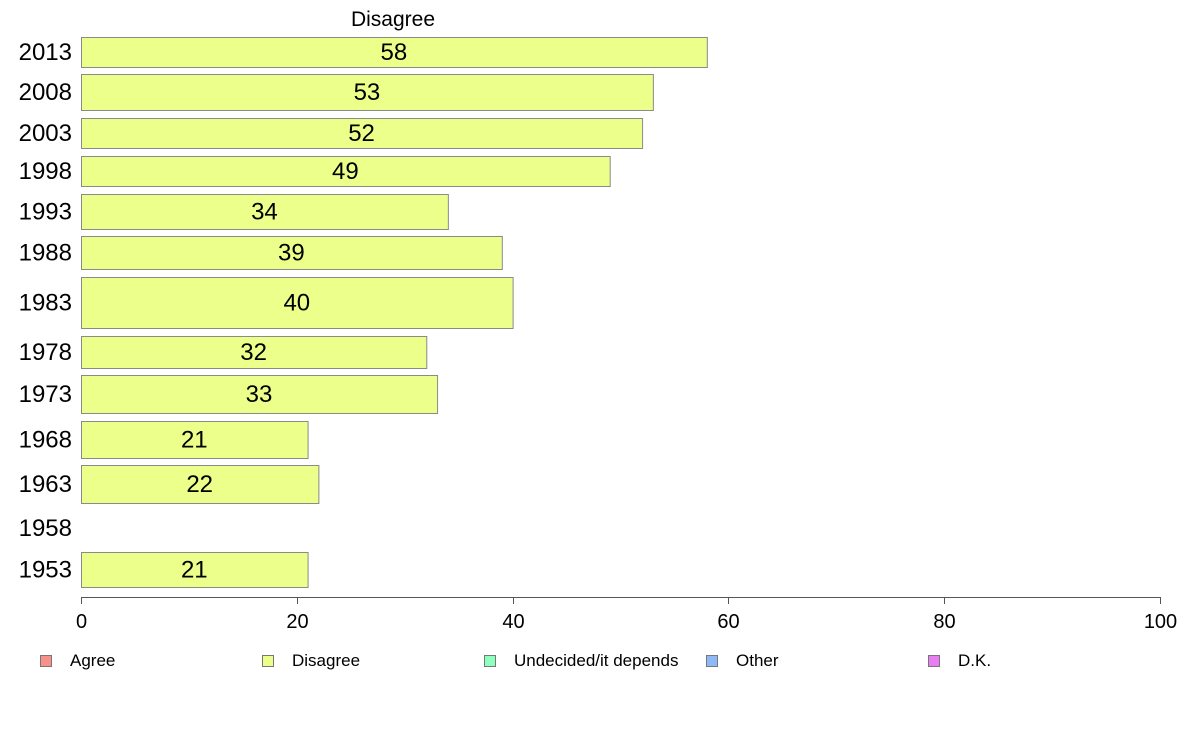 The height and width of the screenshot is (736, 1188). Describe the element at coordinates (93, 660) in the screenshot. I see `legend-label: Agree` at that location.